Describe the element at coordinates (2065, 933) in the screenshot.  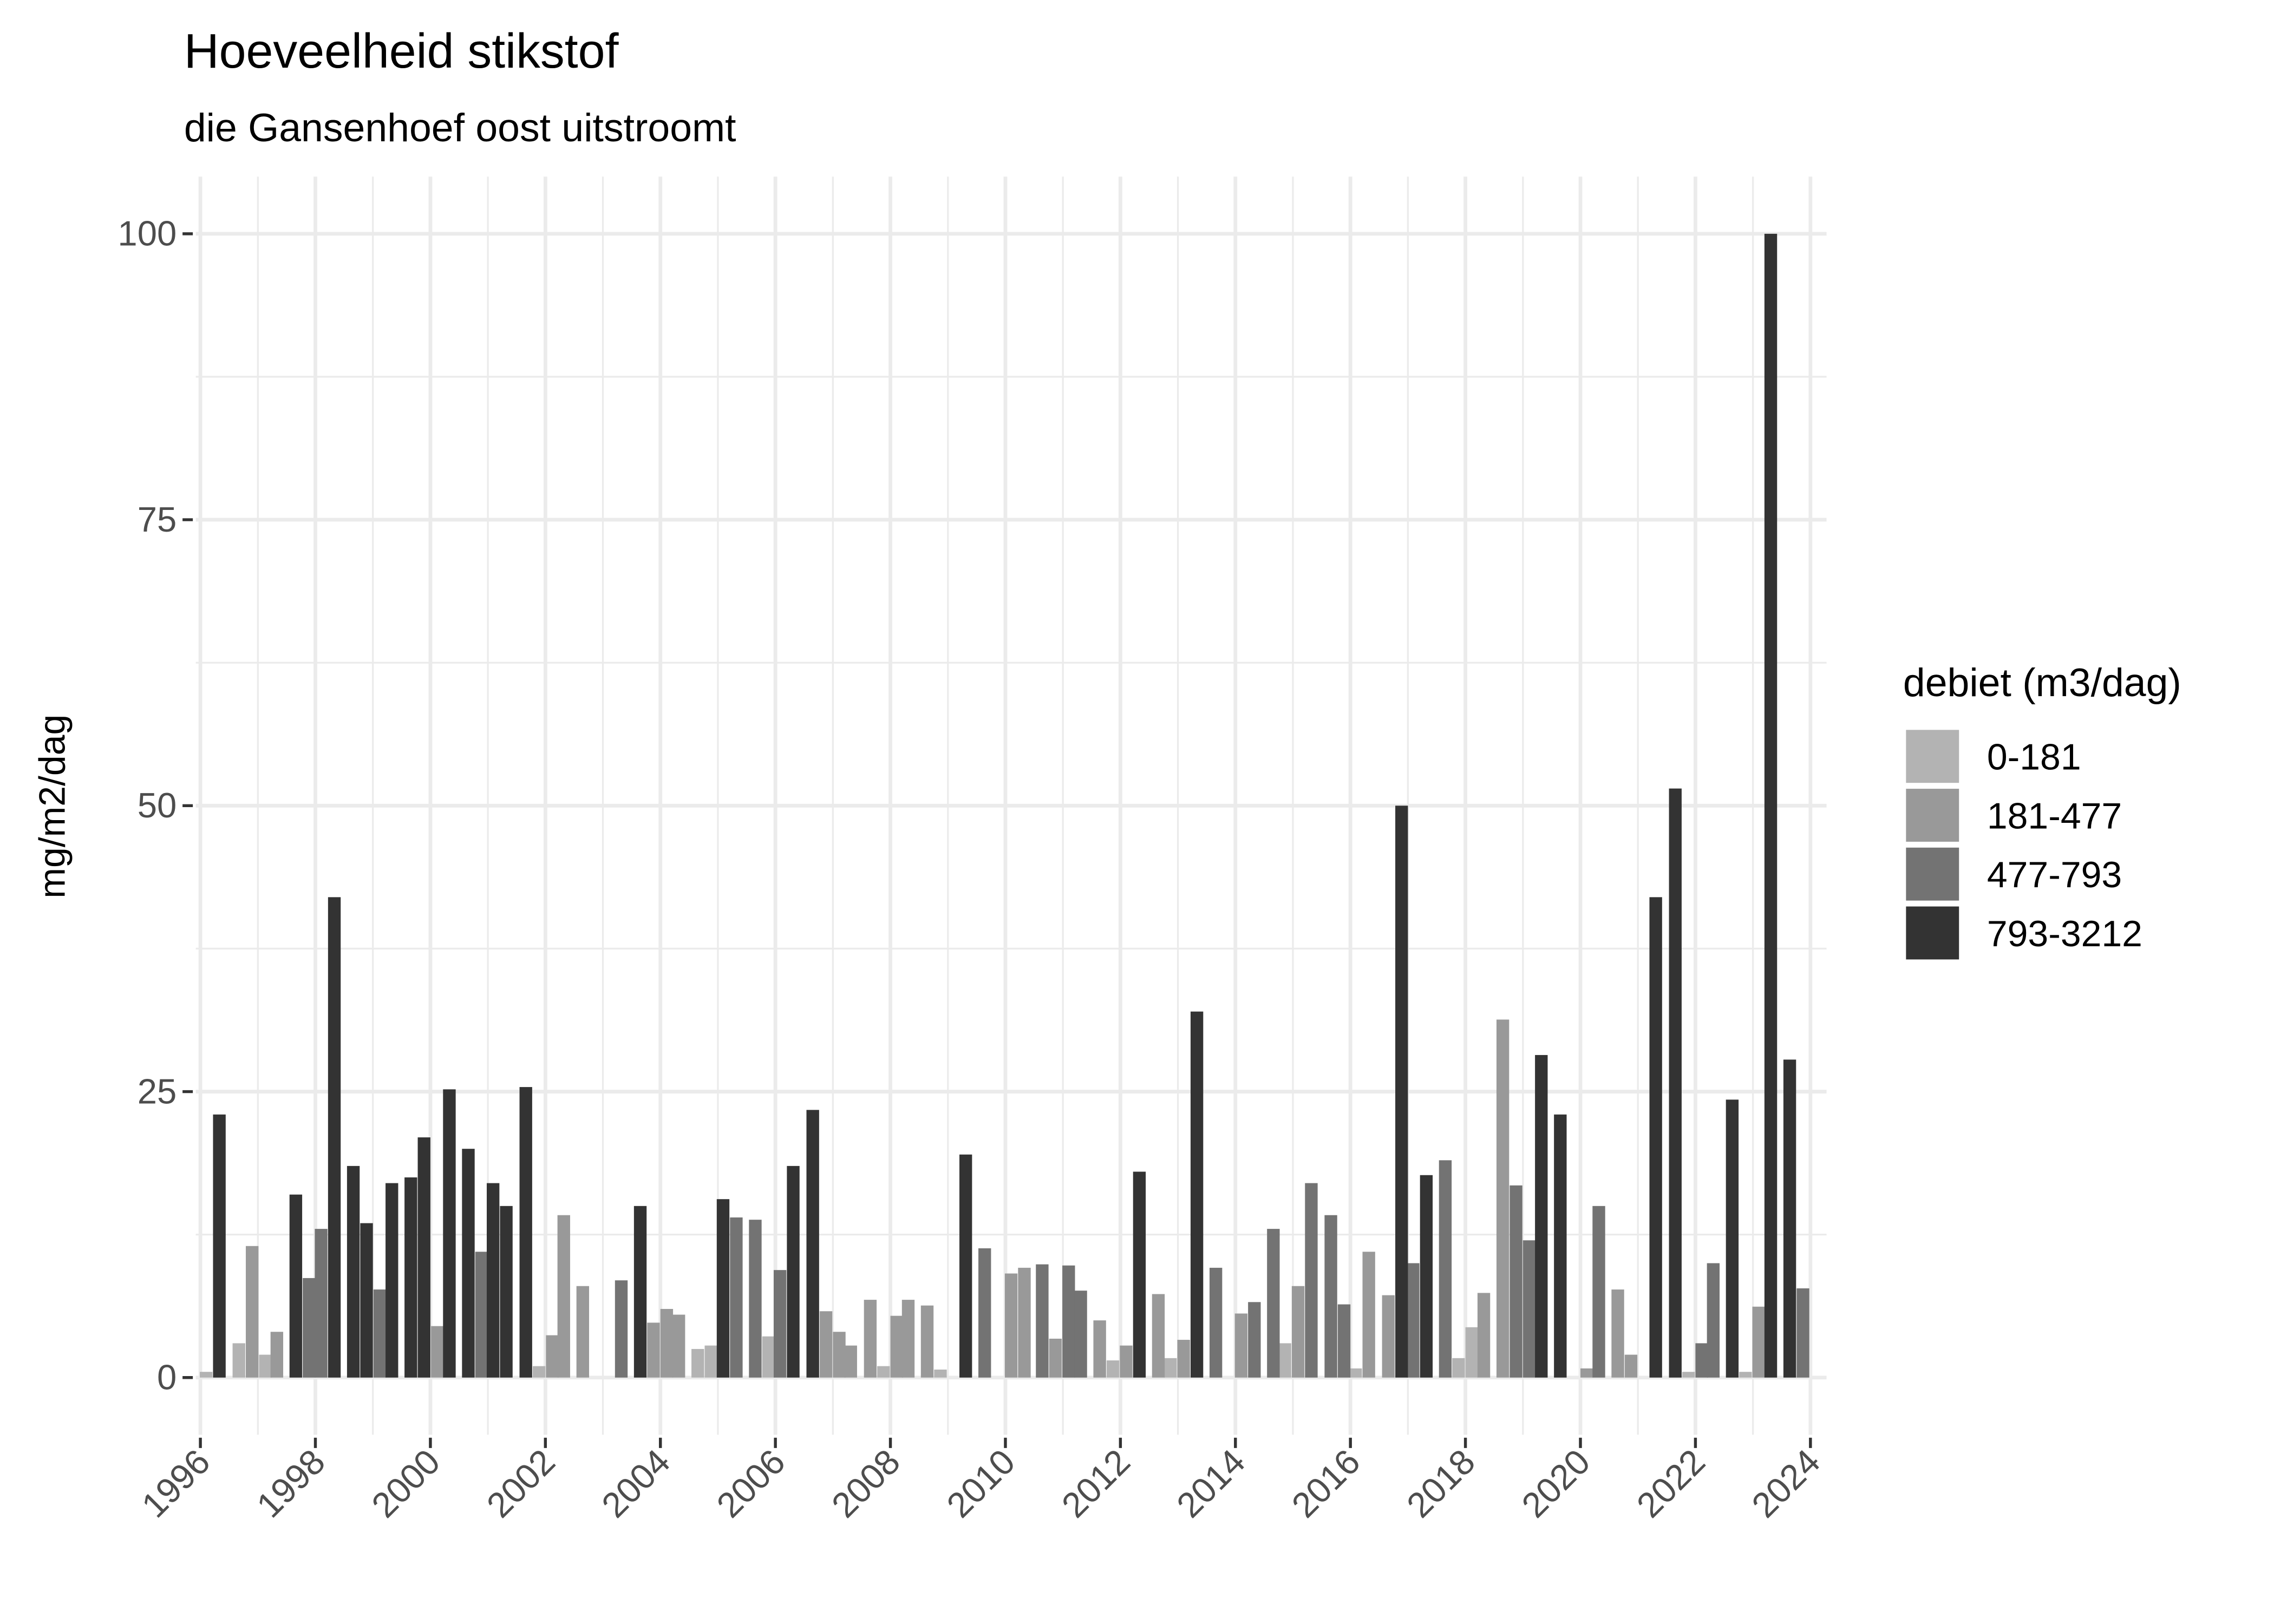
I see `legend-label: 793-3212` at that location.